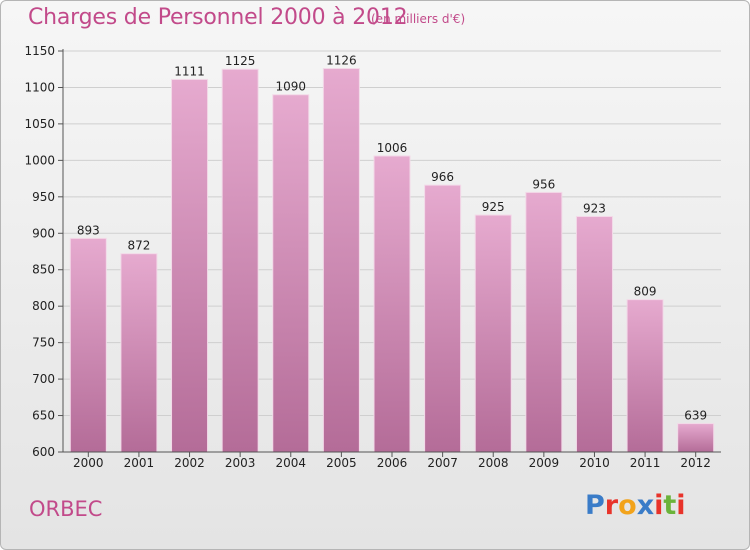 The height and width of the screenshot is (550, 750). What do you see at coordinates (341, 260) in the screenshot?
I see `bar-2005` at bounding box center [341, 260].